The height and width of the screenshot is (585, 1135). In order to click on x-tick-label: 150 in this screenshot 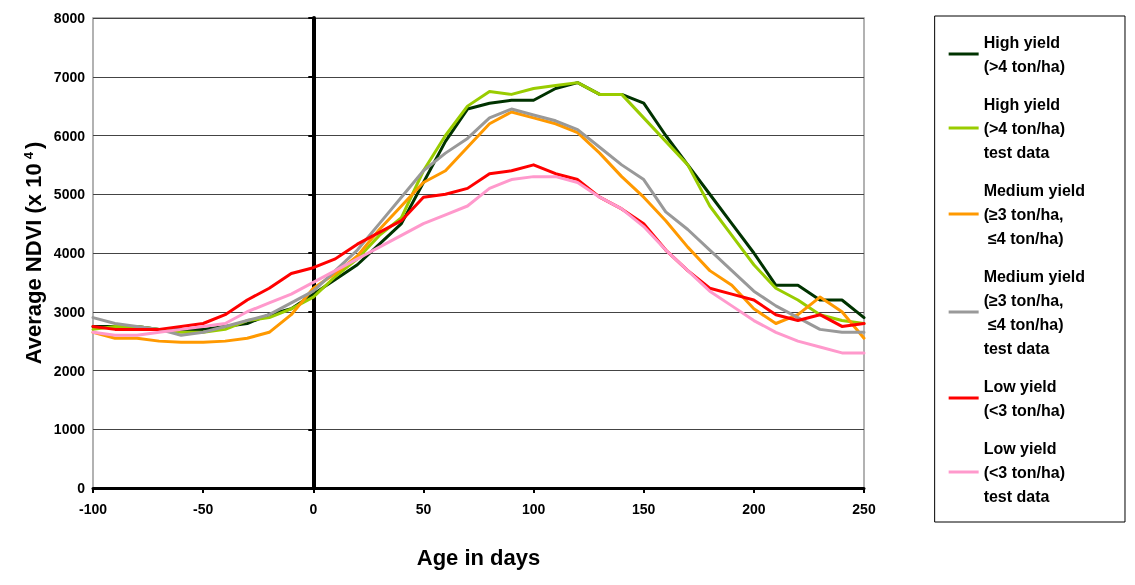, I will do `click(644, 509)`.